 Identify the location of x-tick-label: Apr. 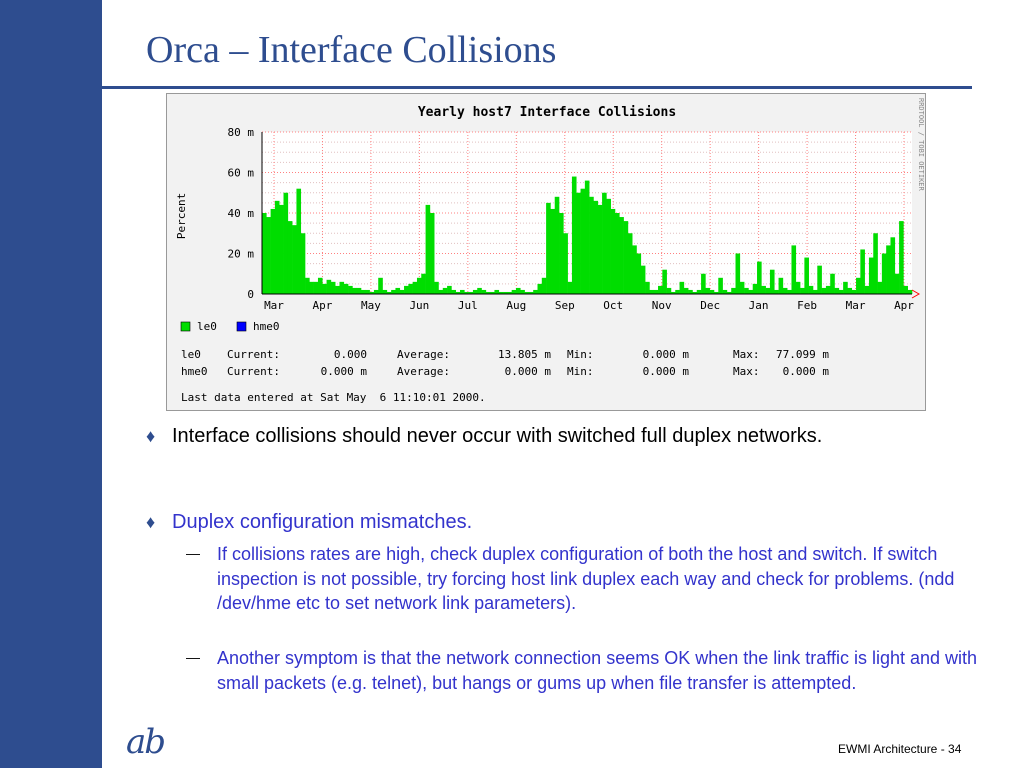
(904, 305).